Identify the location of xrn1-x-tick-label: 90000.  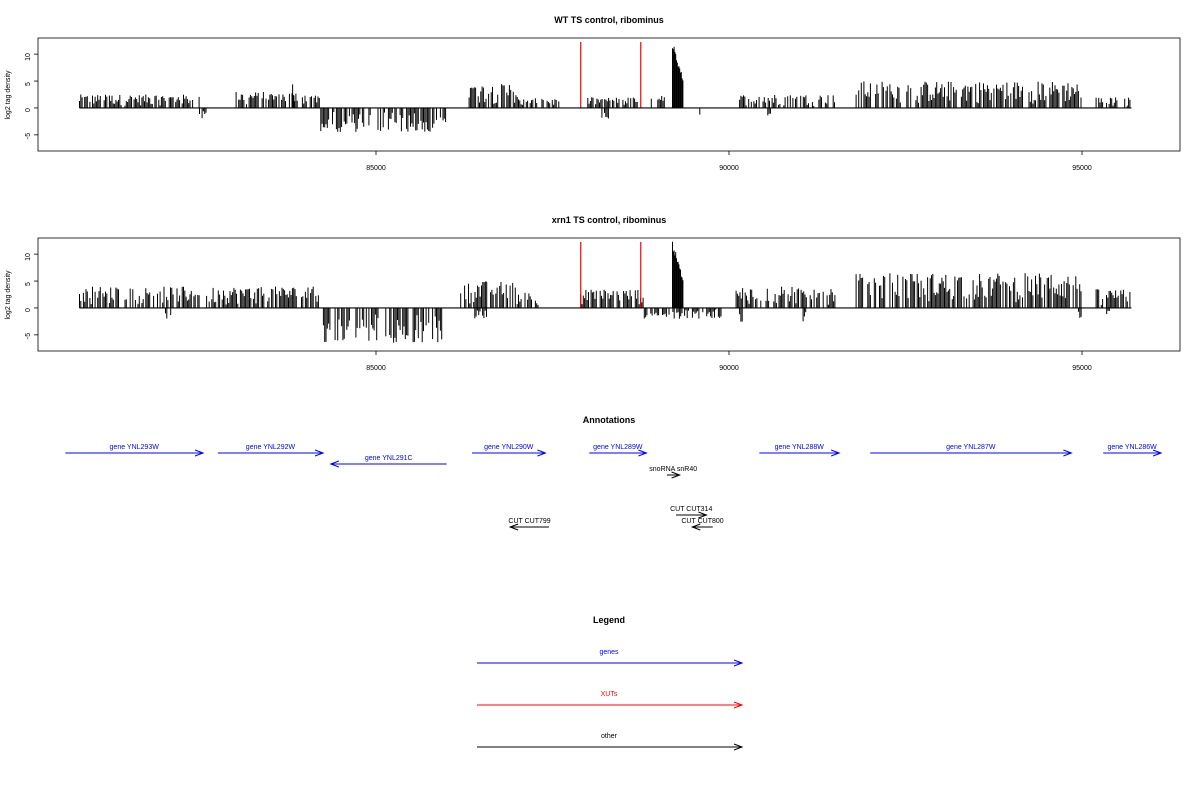
(729, 368).